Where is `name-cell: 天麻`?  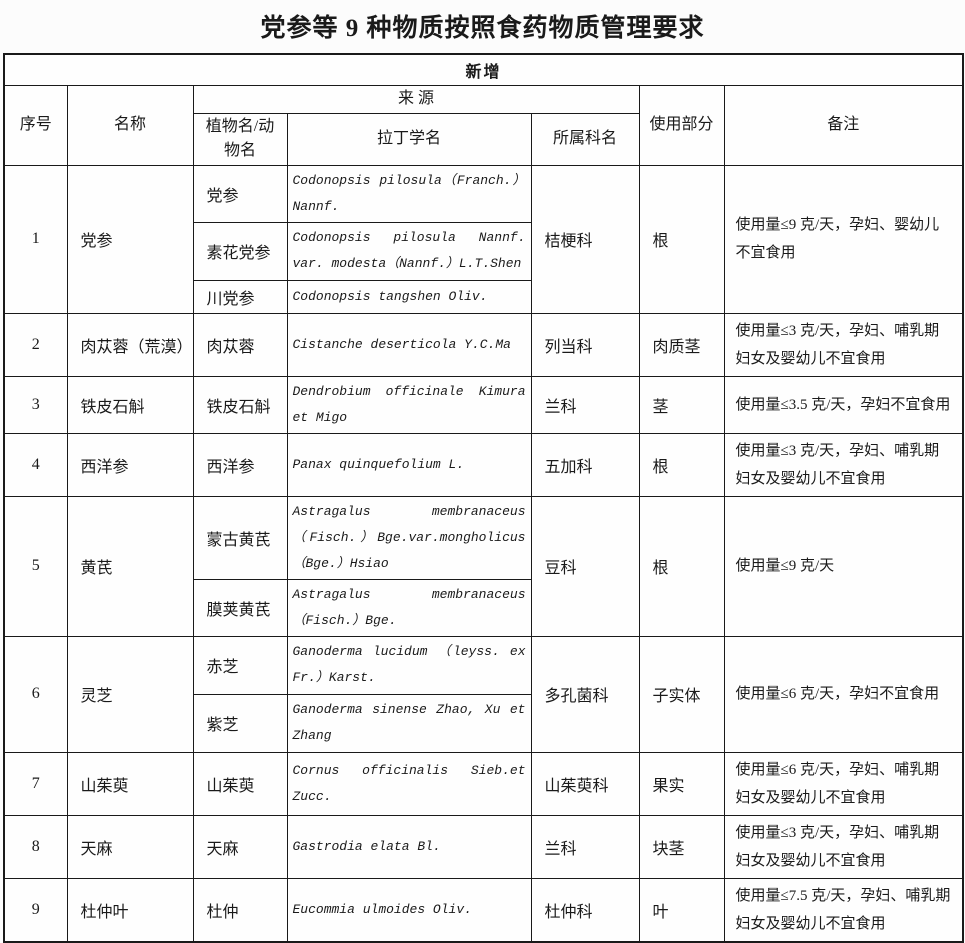
name-cell: 天麻 is located at coordinates (130, 846).